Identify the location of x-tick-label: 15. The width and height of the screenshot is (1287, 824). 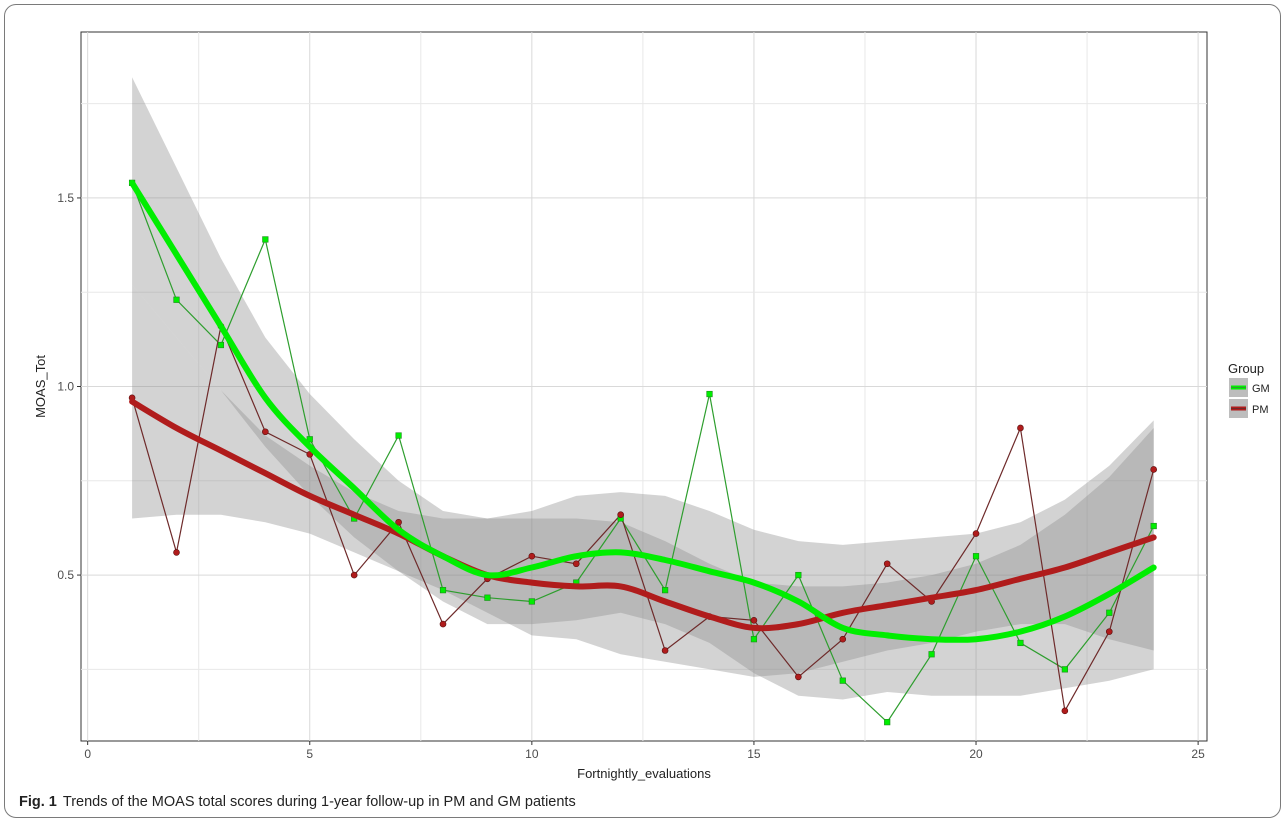
(754, 754).